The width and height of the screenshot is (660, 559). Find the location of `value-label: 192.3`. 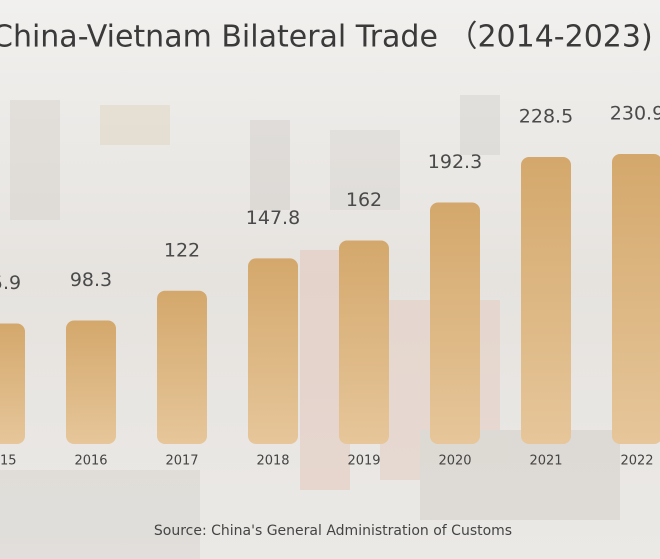

value-label: 192.3 is located at coordinates (455, 162).